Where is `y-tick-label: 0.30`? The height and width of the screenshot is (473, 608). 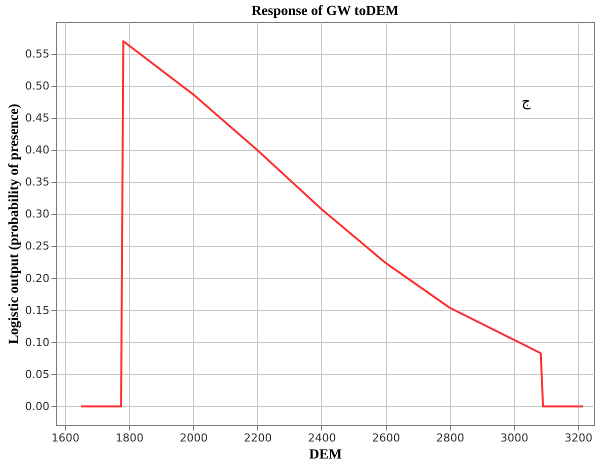
y-tick-label: 0.30 is located at coordinates (37, 214).